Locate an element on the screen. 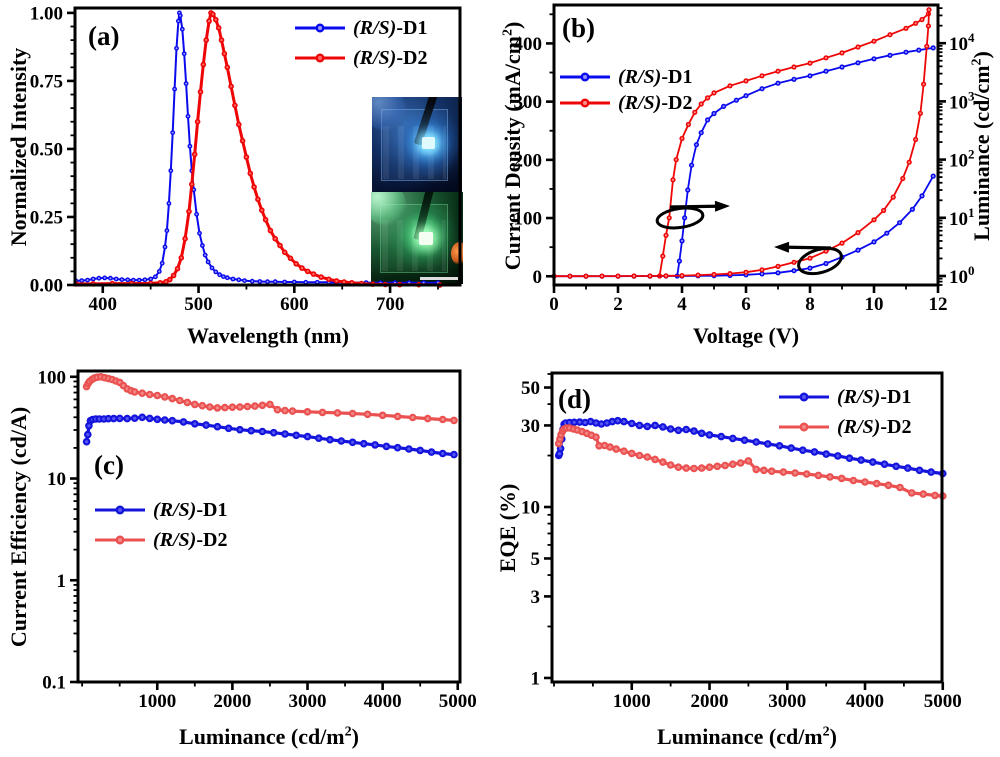 The height and width of the screenshot is (757, 1000). d-legend-item-d2: (R/S)-D2 is located at coordinates (843, 427).